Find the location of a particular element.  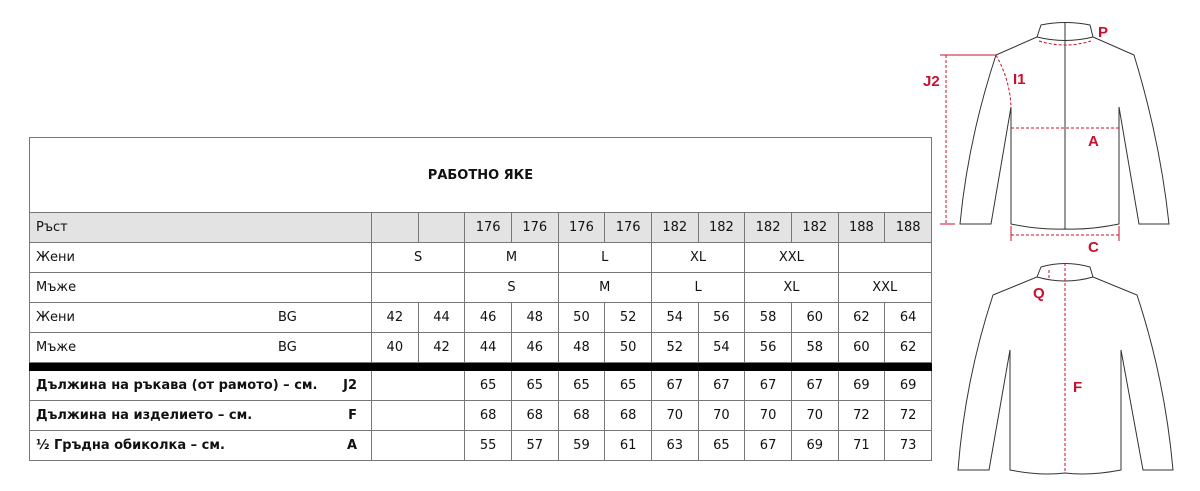

label-a: A is located at coordinates (1093, 141).